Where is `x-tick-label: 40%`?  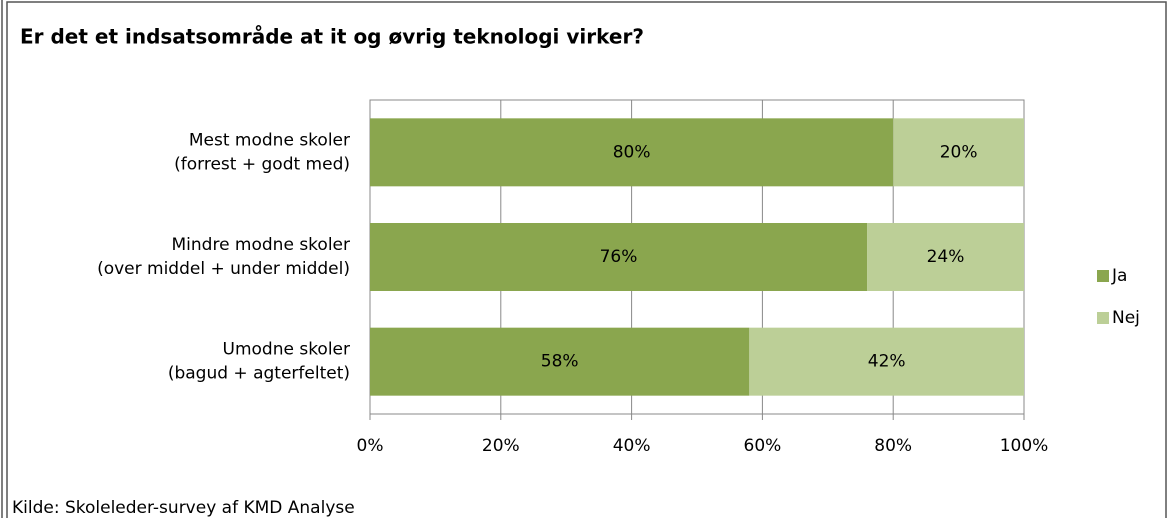 x-tick-label: 40% is located at coordinates (632, 446).